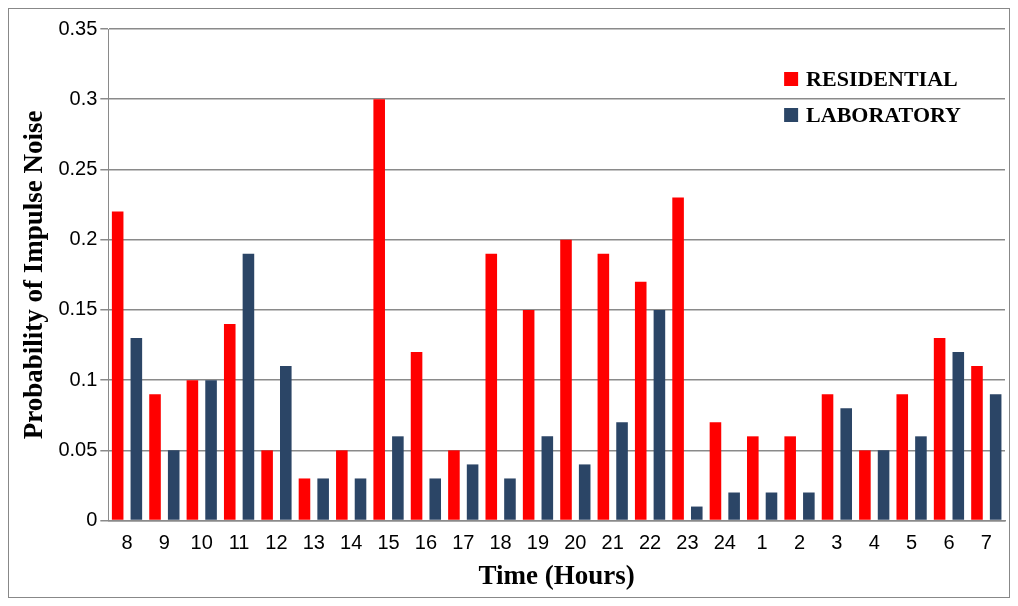 The image size is (1018, 606). What do you see at coordinates (884, 114) in the screenshot?
I see `legend-label: LABORATORY` at bounding box center [884, 114].